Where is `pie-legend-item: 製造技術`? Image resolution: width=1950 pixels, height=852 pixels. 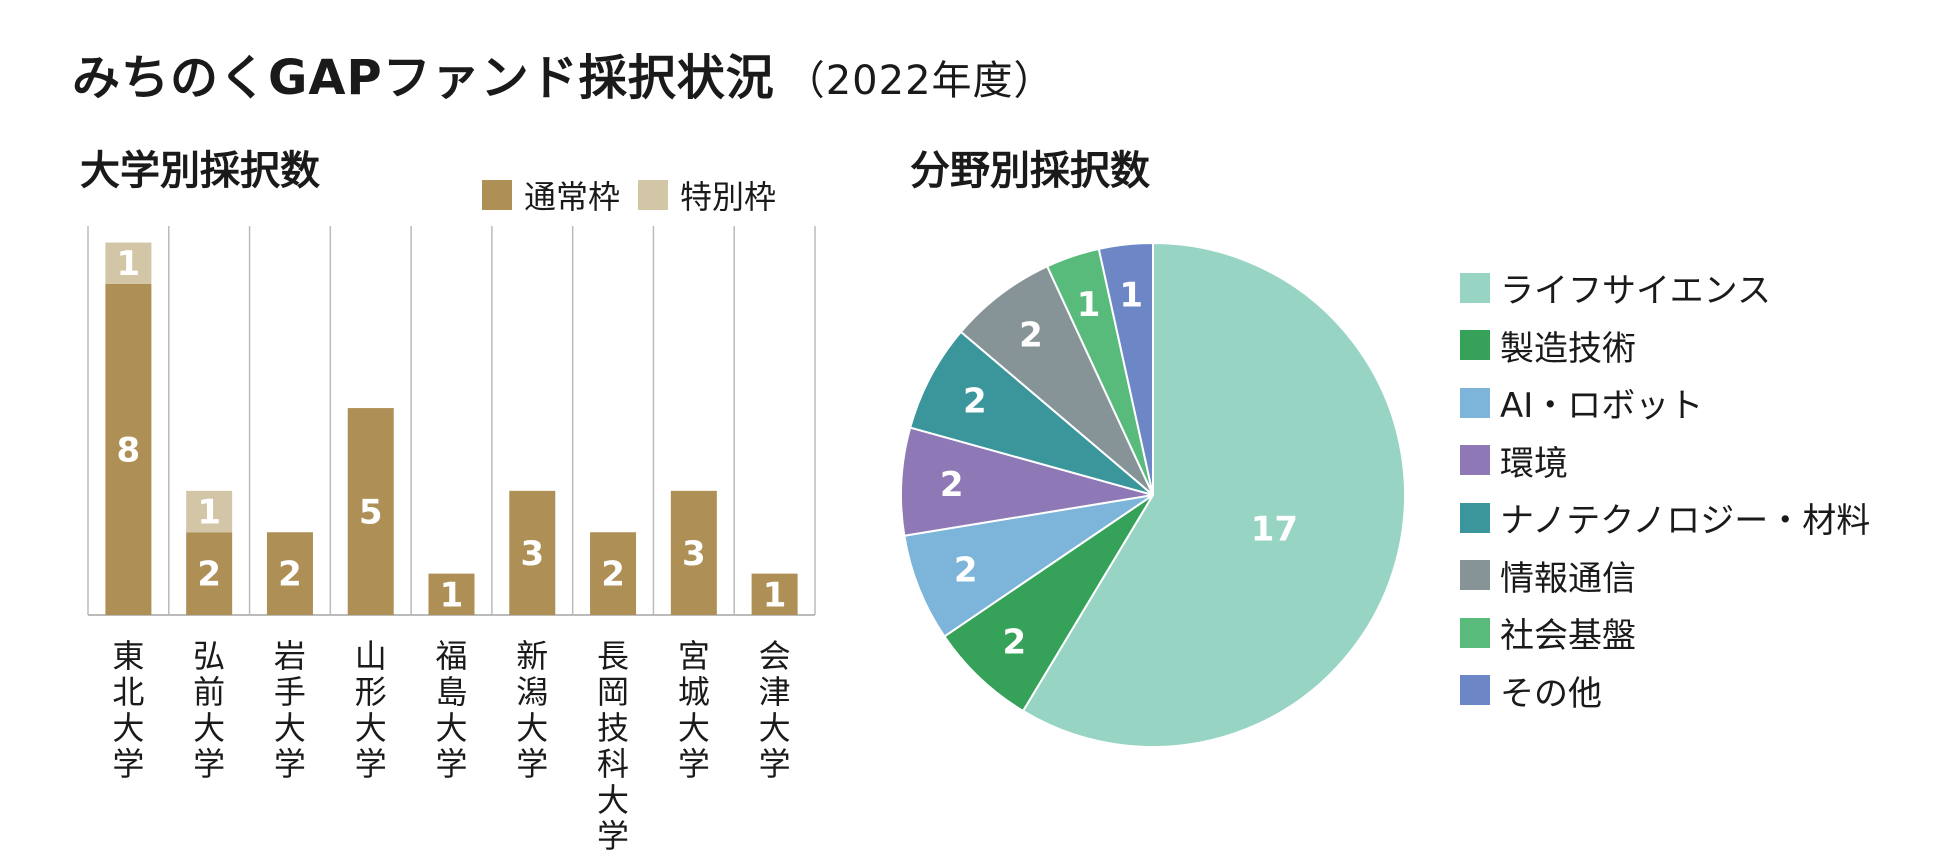
pie-legend-item: 製造技術 is located at coordinates (1665, 347).